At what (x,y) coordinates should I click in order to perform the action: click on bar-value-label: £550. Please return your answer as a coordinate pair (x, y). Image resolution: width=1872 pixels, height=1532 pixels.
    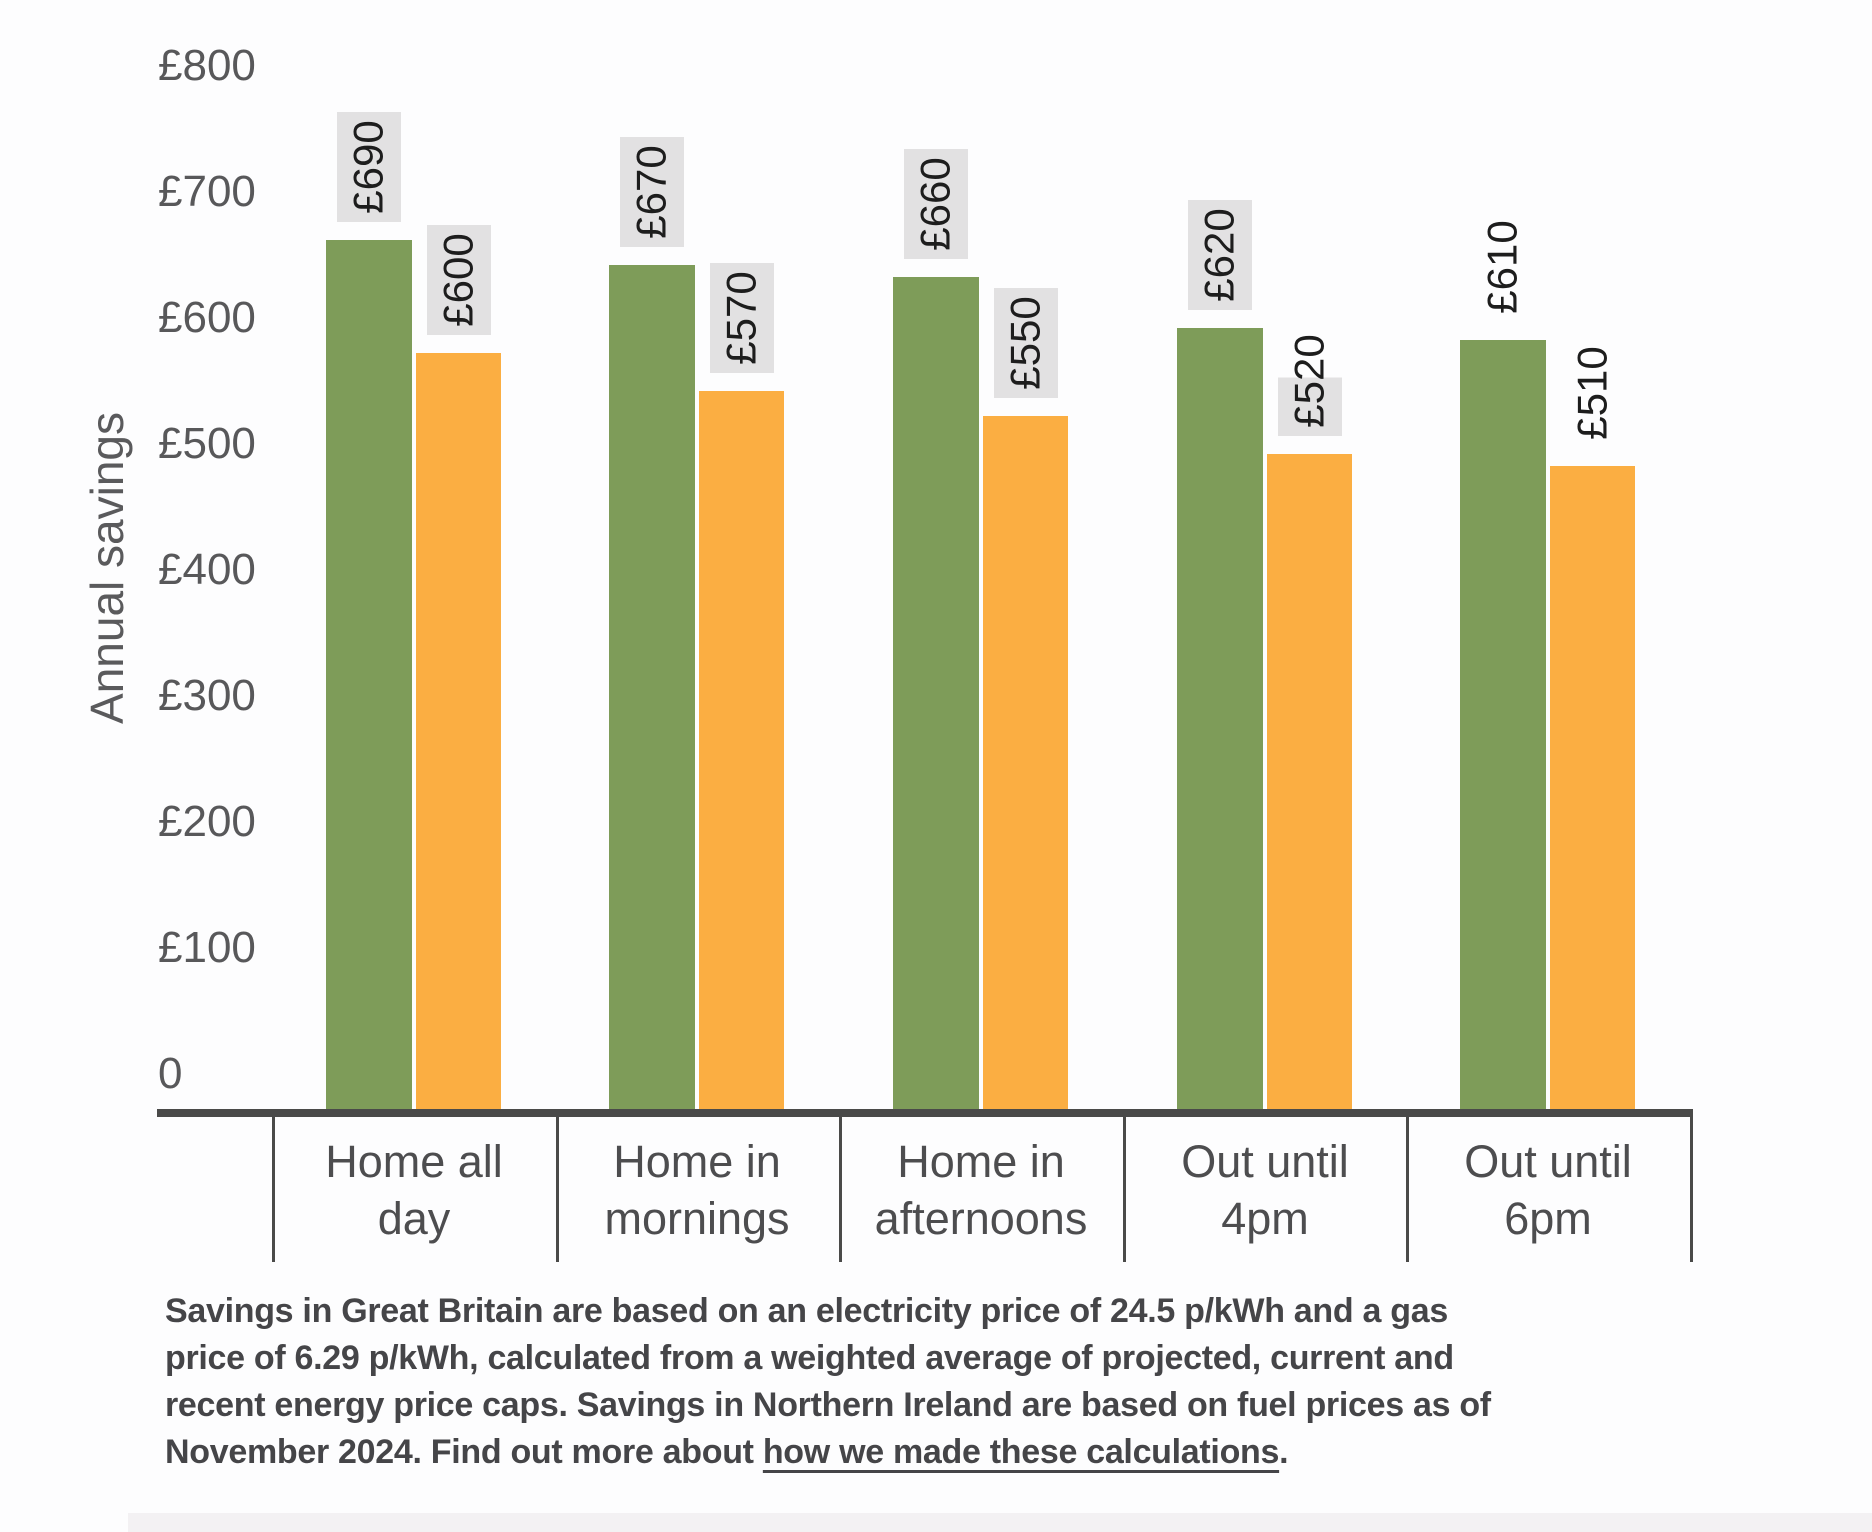
    Looking at the image, I should click on (1026, 343).